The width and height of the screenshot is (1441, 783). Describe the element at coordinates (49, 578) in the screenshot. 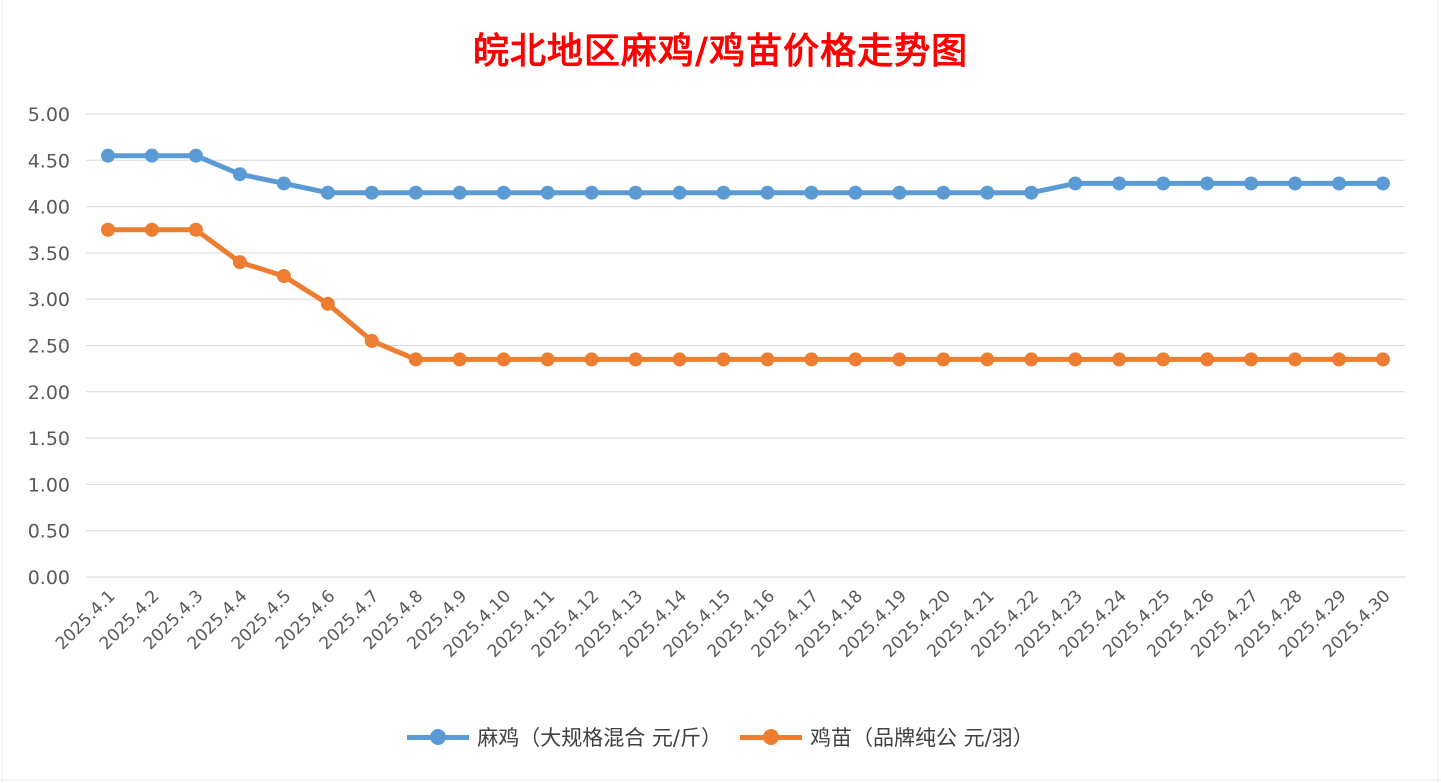

I see `y-tick-label: 0.00` at that location.